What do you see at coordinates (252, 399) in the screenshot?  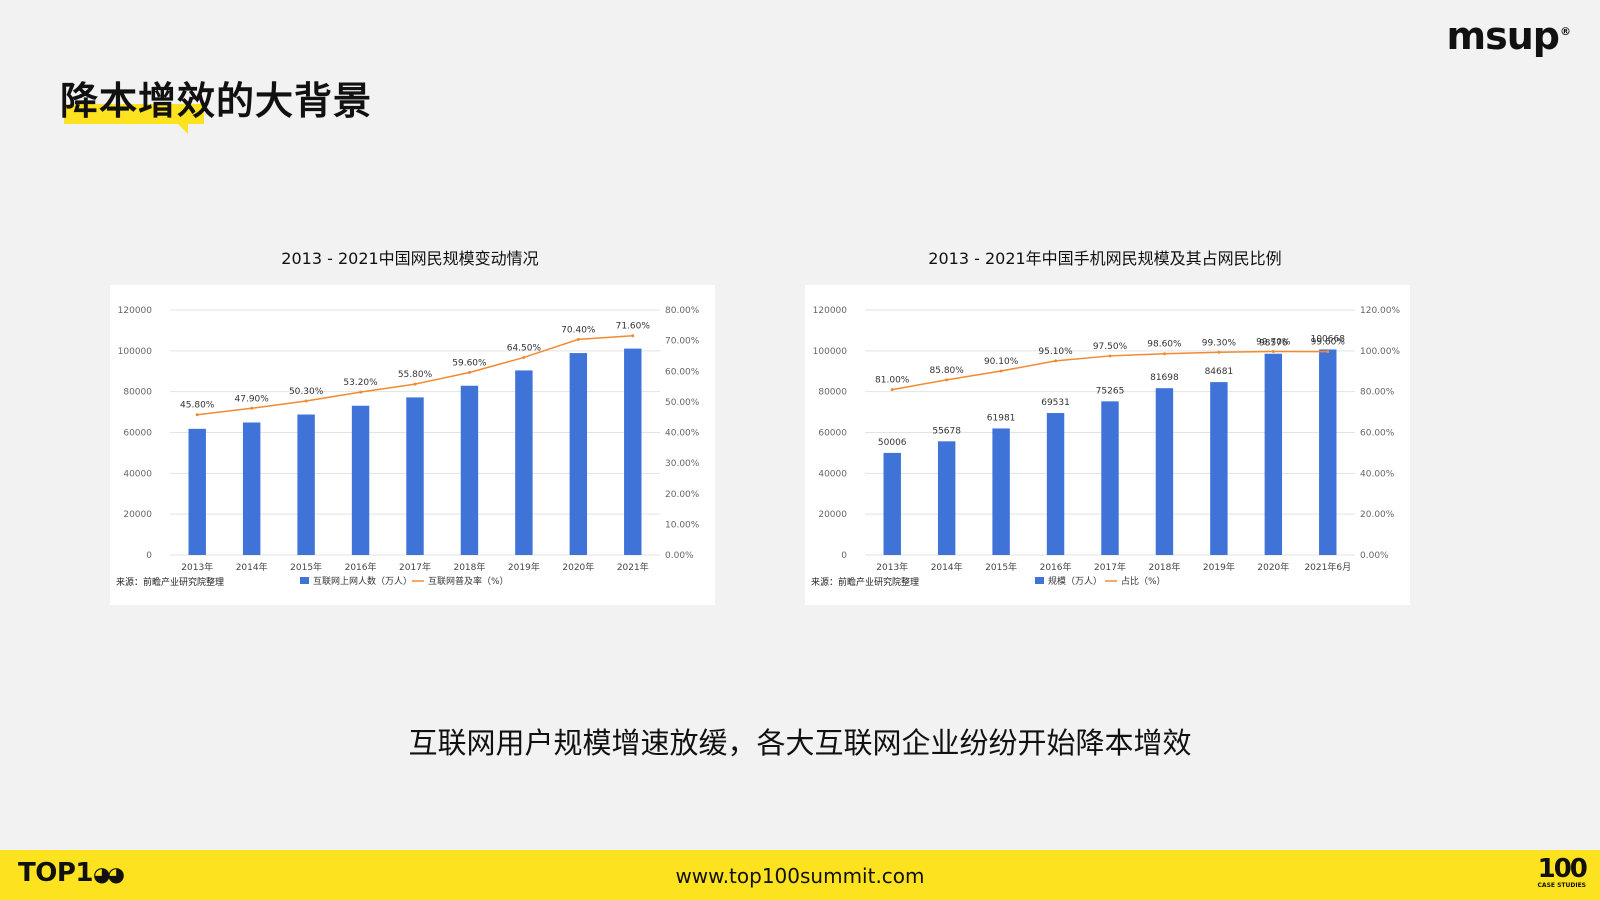 I see `line-data-label: 47.90%` at bounding box center [252, 399].